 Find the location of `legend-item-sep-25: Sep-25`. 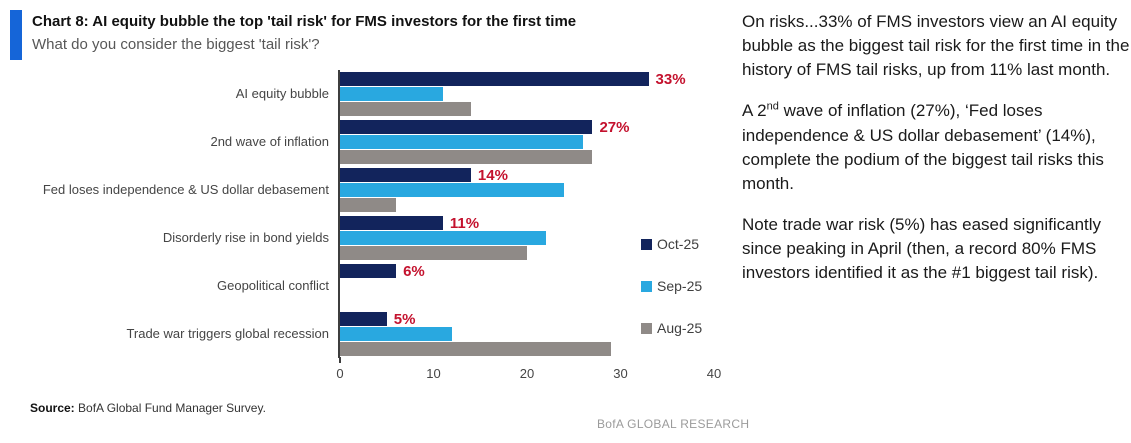

legend-item-sep-25: Sep-25 is located at coordinates (671, 286).